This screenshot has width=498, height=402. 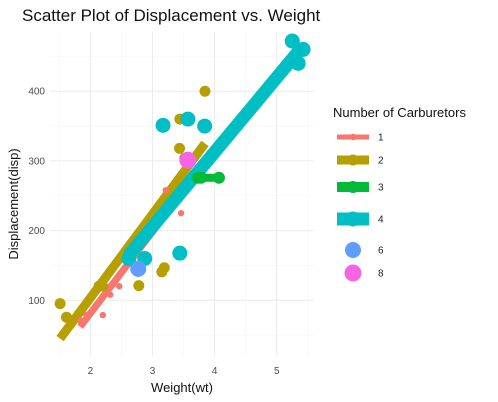 What do you see at coordinates (381, 274) in the screenshot?
I see `legend-label-8: 8` at bounding box center [381, 274].